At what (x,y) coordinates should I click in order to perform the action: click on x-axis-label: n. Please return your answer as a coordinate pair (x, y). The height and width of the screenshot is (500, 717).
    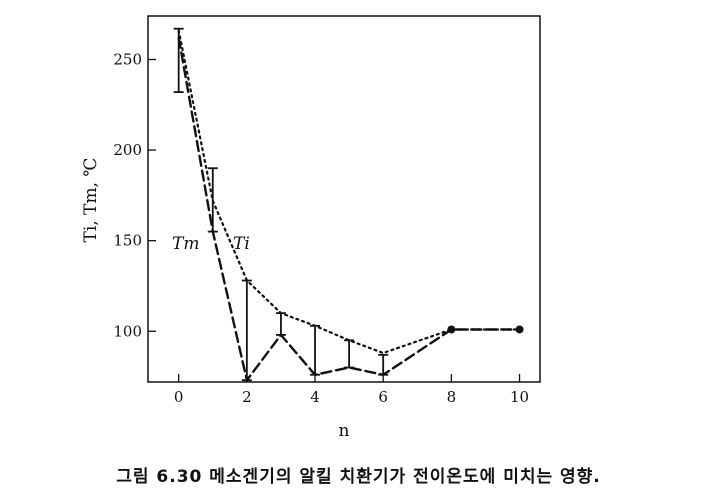
    Looking at the image, I should click on (344, 431).